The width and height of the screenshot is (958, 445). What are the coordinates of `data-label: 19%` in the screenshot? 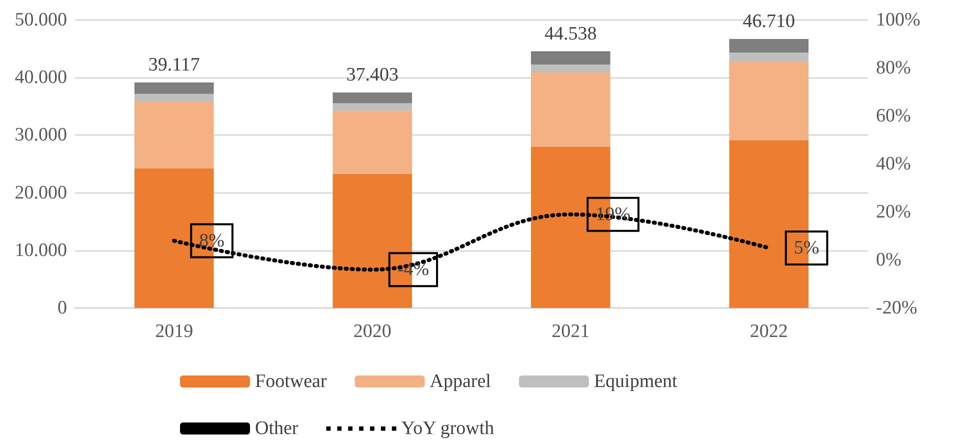 It's located at (613, 214).